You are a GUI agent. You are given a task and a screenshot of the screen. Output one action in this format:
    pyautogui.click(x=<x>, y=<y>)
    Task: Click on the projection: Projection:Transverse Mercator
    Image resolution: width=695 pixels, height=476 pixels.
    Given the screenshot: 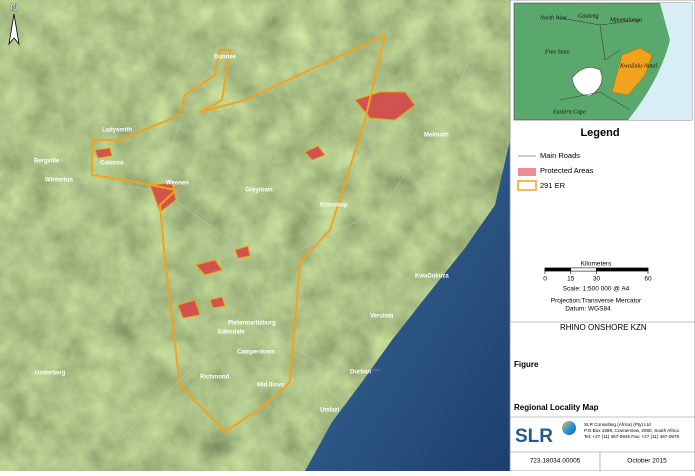 What is the action you would take?
    pyautogui.click(x=596, y=301)
    